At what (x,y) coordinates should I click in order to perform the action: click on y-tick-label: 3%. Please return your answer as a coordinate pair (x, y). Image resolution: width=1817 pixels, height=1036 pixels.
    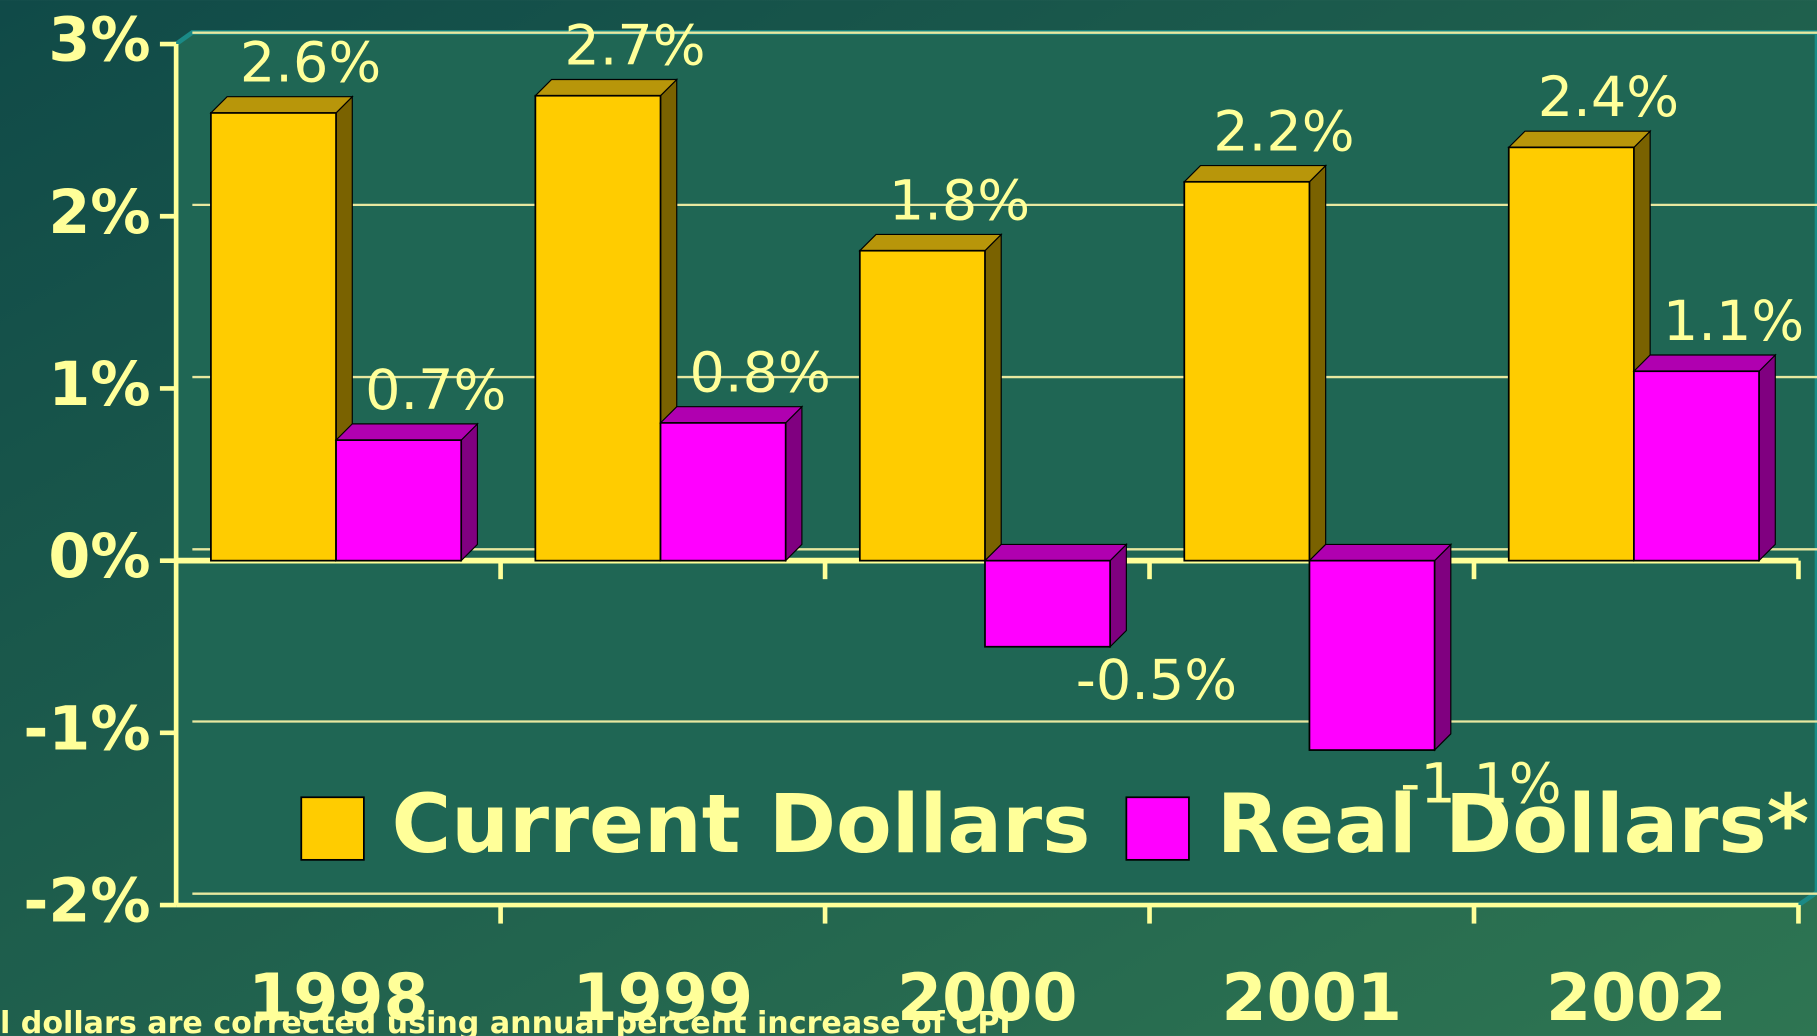
    Looking at the image, I should click on (99, 41).